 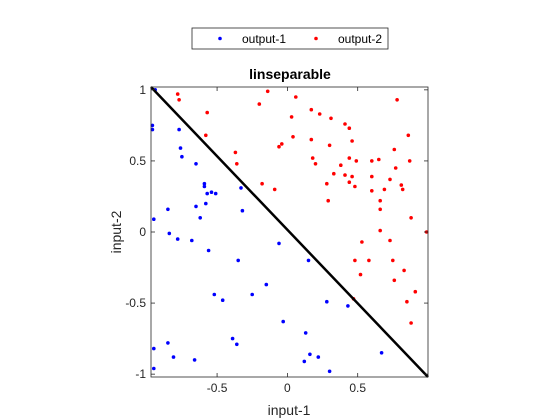 I want to click on y-tick-label-0: -1, so click(x=140, y=374).